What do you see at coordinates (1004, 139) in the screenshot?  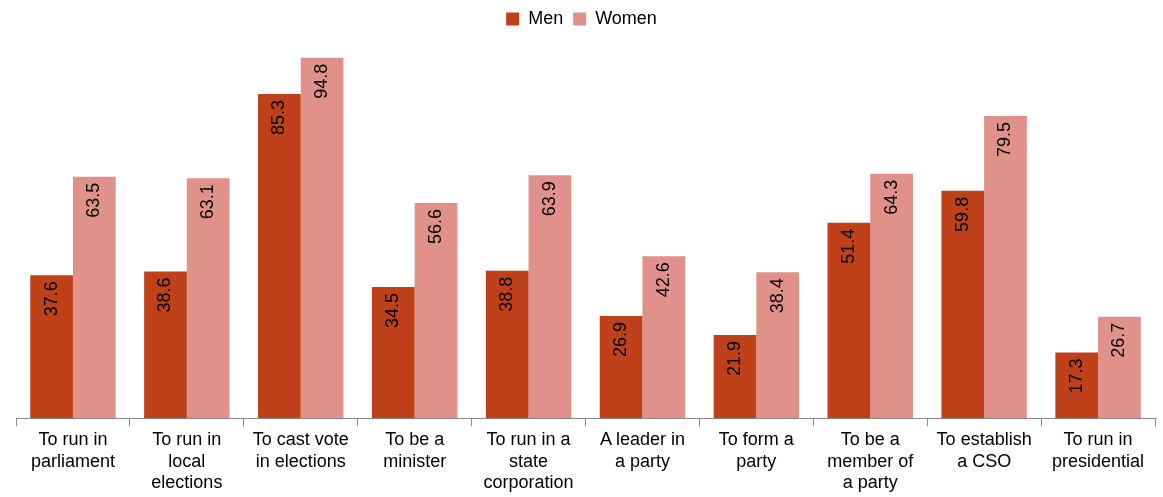 I see `data-label: 79.5` at bounding box center [1004, 139].